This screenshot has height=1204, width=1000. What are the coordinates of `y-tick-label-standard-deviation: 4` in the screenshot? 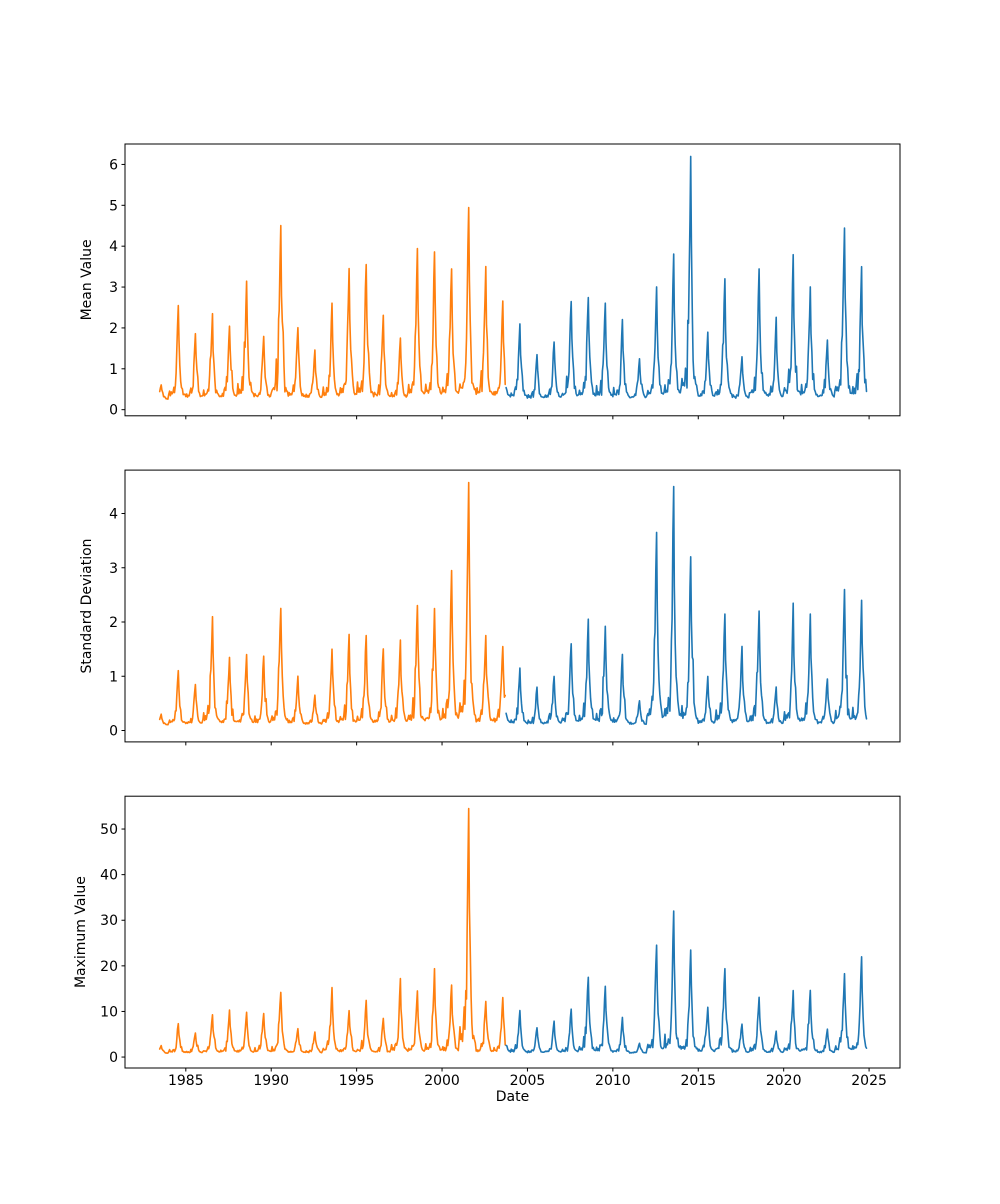 It's located at (113, 515).